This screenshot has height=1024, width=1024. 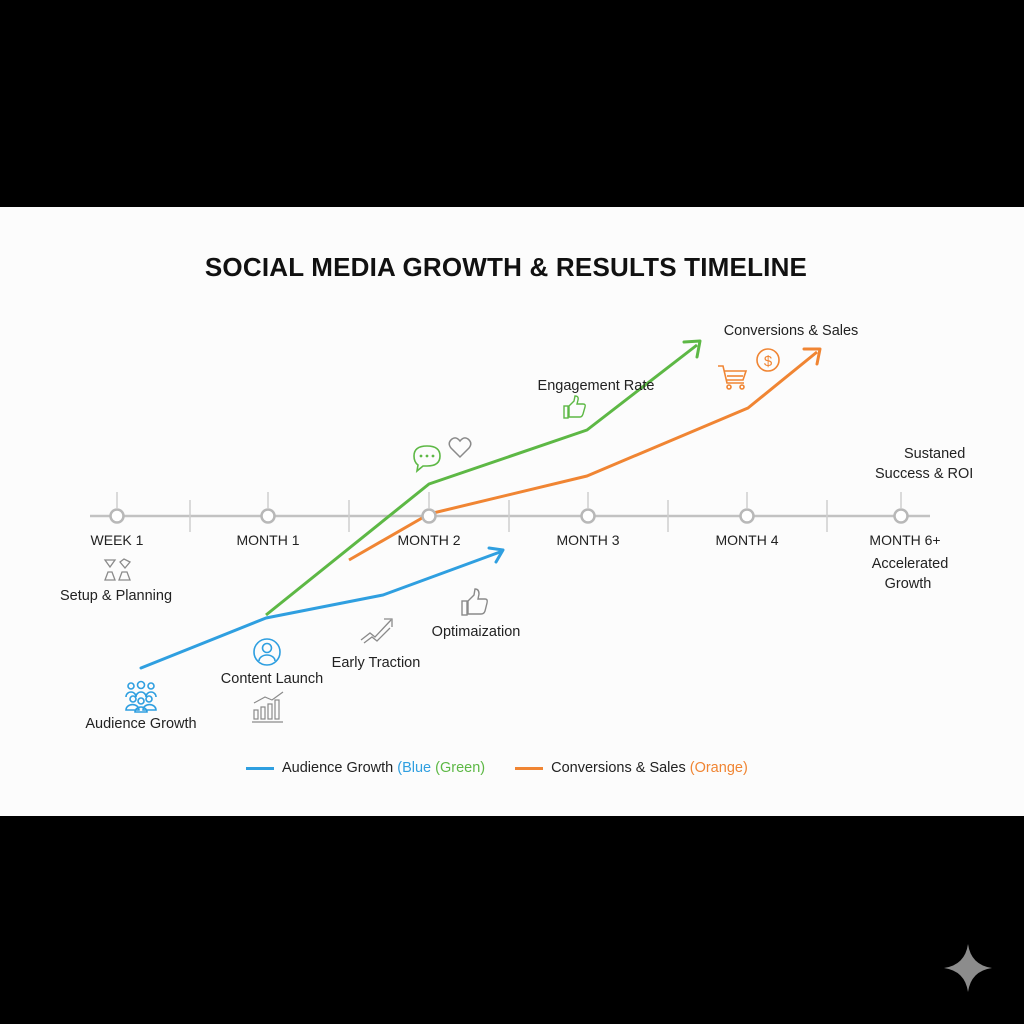 I want to click on sparkle-icon, so click(x=968, y=968).